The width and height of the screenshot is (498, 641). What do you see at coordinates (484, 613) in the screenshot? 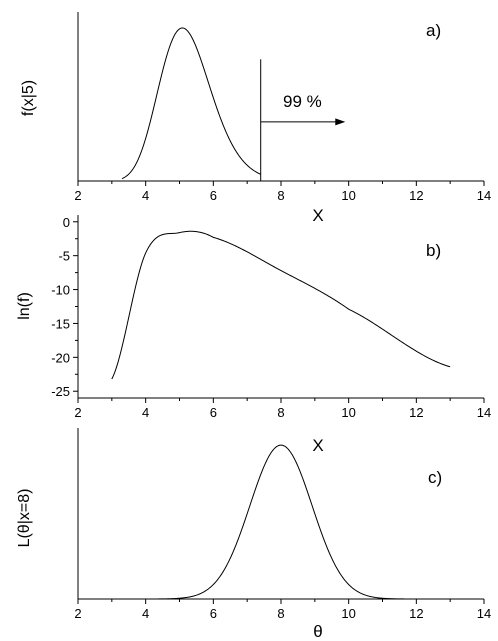
I see `x-tick-label-c: 14` at bounding box center [484, 613].